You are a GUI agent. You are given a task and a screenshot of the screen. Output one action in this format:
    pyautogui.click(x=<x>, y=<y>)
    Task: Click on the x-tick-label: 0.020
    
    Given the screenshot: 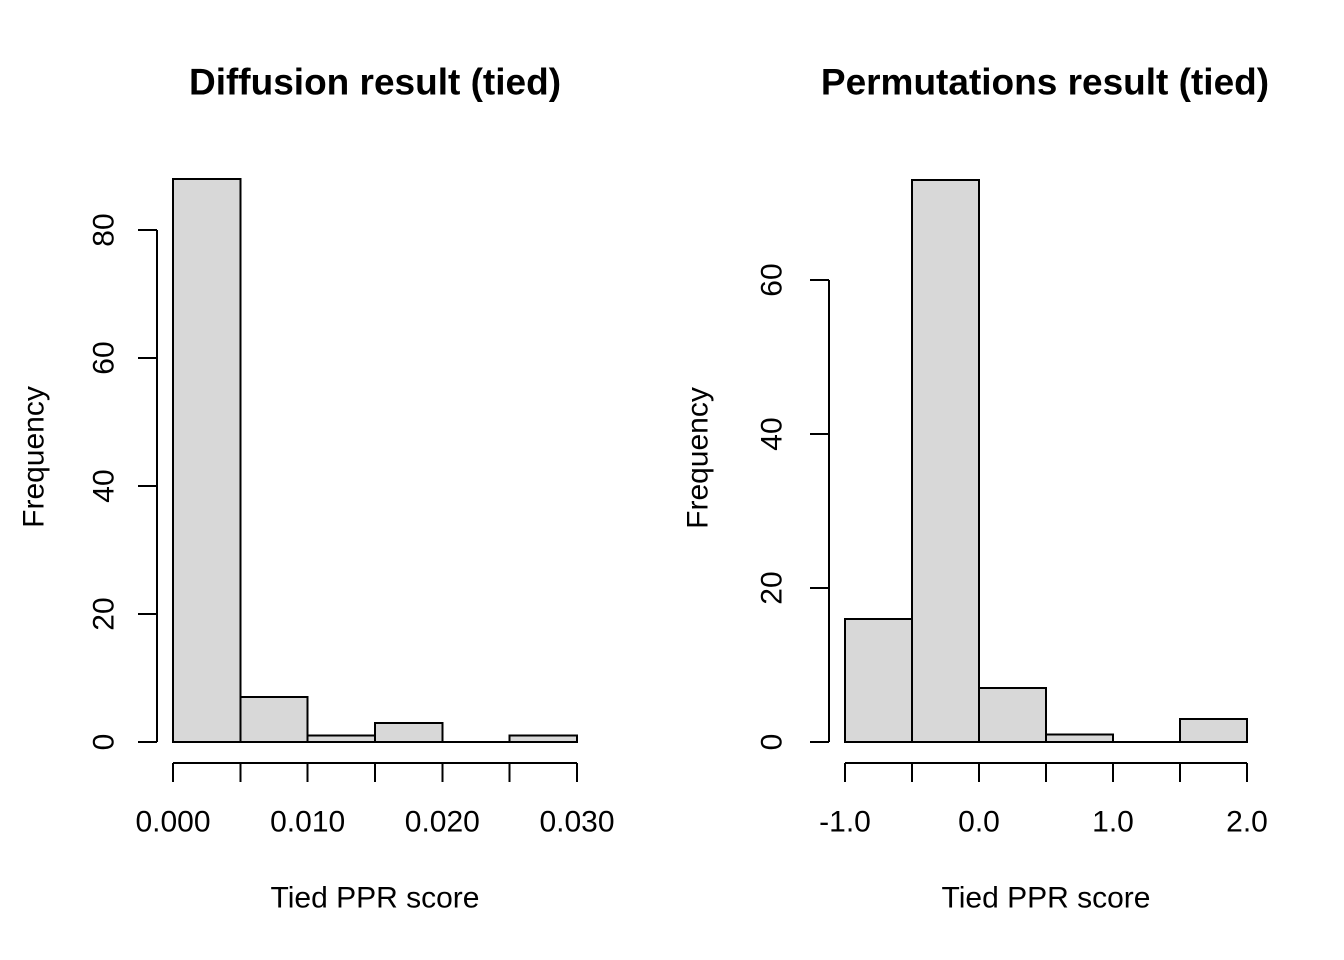 What is the action you would take?
    pyautogui.click(x=442, y=822)
    